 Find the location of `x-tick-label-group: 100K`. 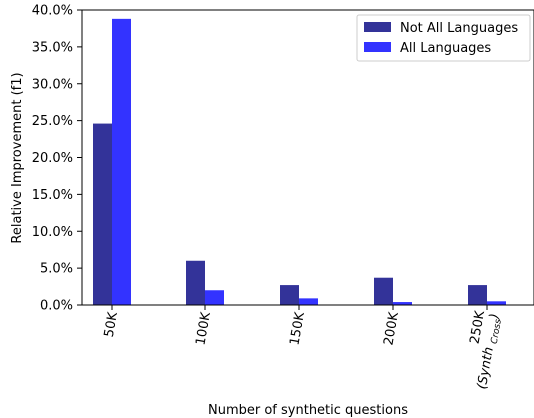

x-tick-label-group: 100K is located at coordinates (203, 329).